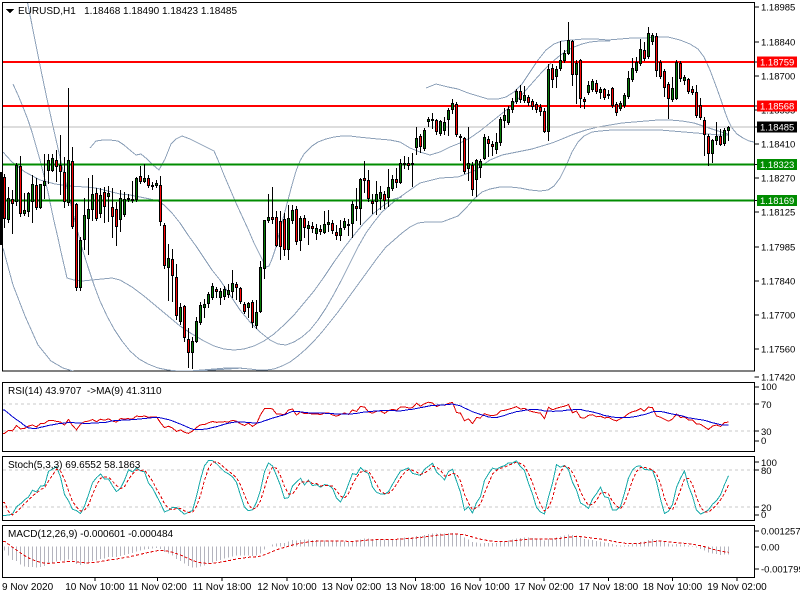  What do you see at coordinates (780, 532) in the screenshot?
I see `svg-text: 0.001257` at bounding box center [780, 532].